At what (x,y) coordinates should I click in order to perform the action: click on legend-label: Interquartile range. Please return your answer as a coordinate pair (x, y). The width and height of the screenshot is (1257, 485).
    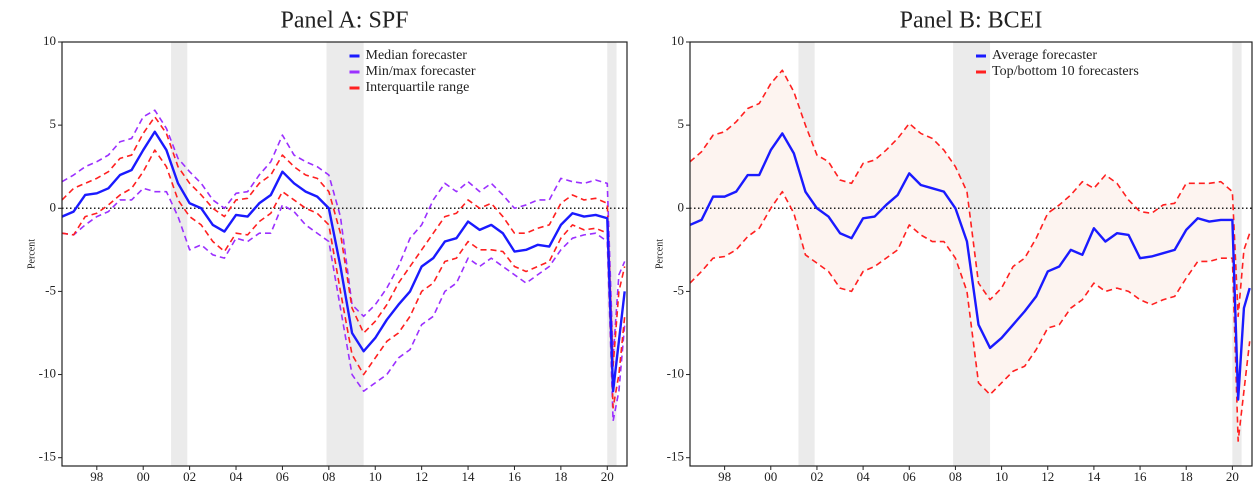
    Looking at the image, I should click on (418, 87).